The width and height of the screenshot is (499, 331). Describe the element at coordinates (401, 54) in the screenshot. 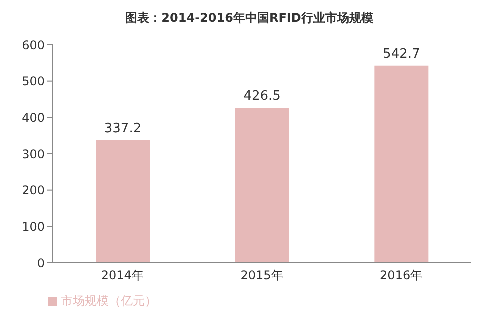

I see `data-label: 542.7` at that location.